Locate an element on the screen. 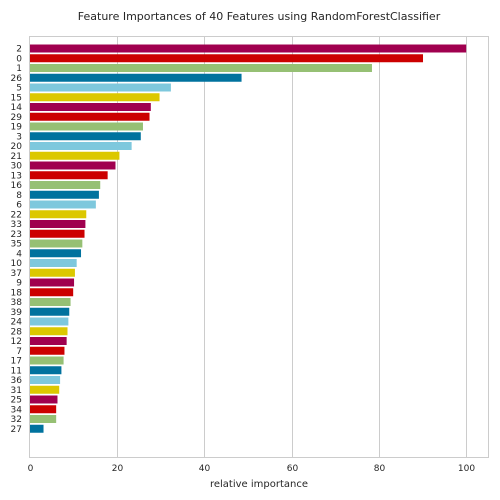 The image size is (500, 500). y-tick-label: 35 is located at coordinates (16, 245).